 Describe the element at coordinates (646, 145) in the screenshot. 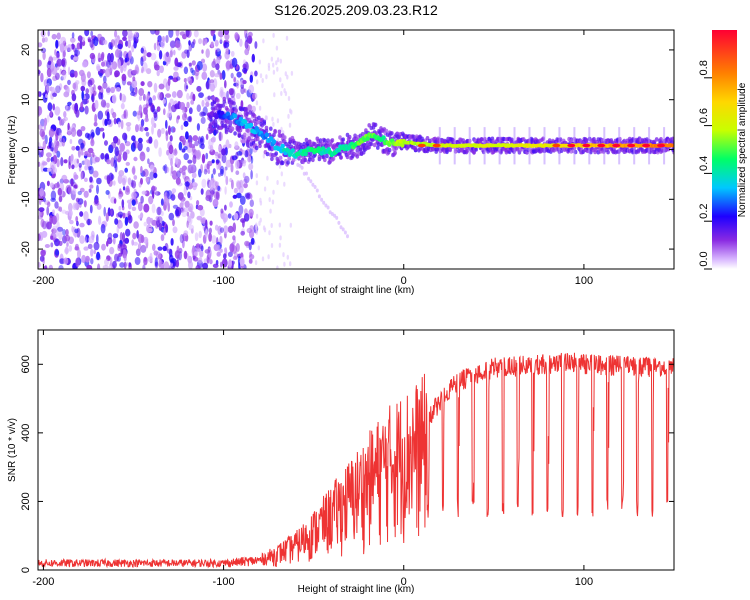

I see `spectrogram-peak-cell` at that location.